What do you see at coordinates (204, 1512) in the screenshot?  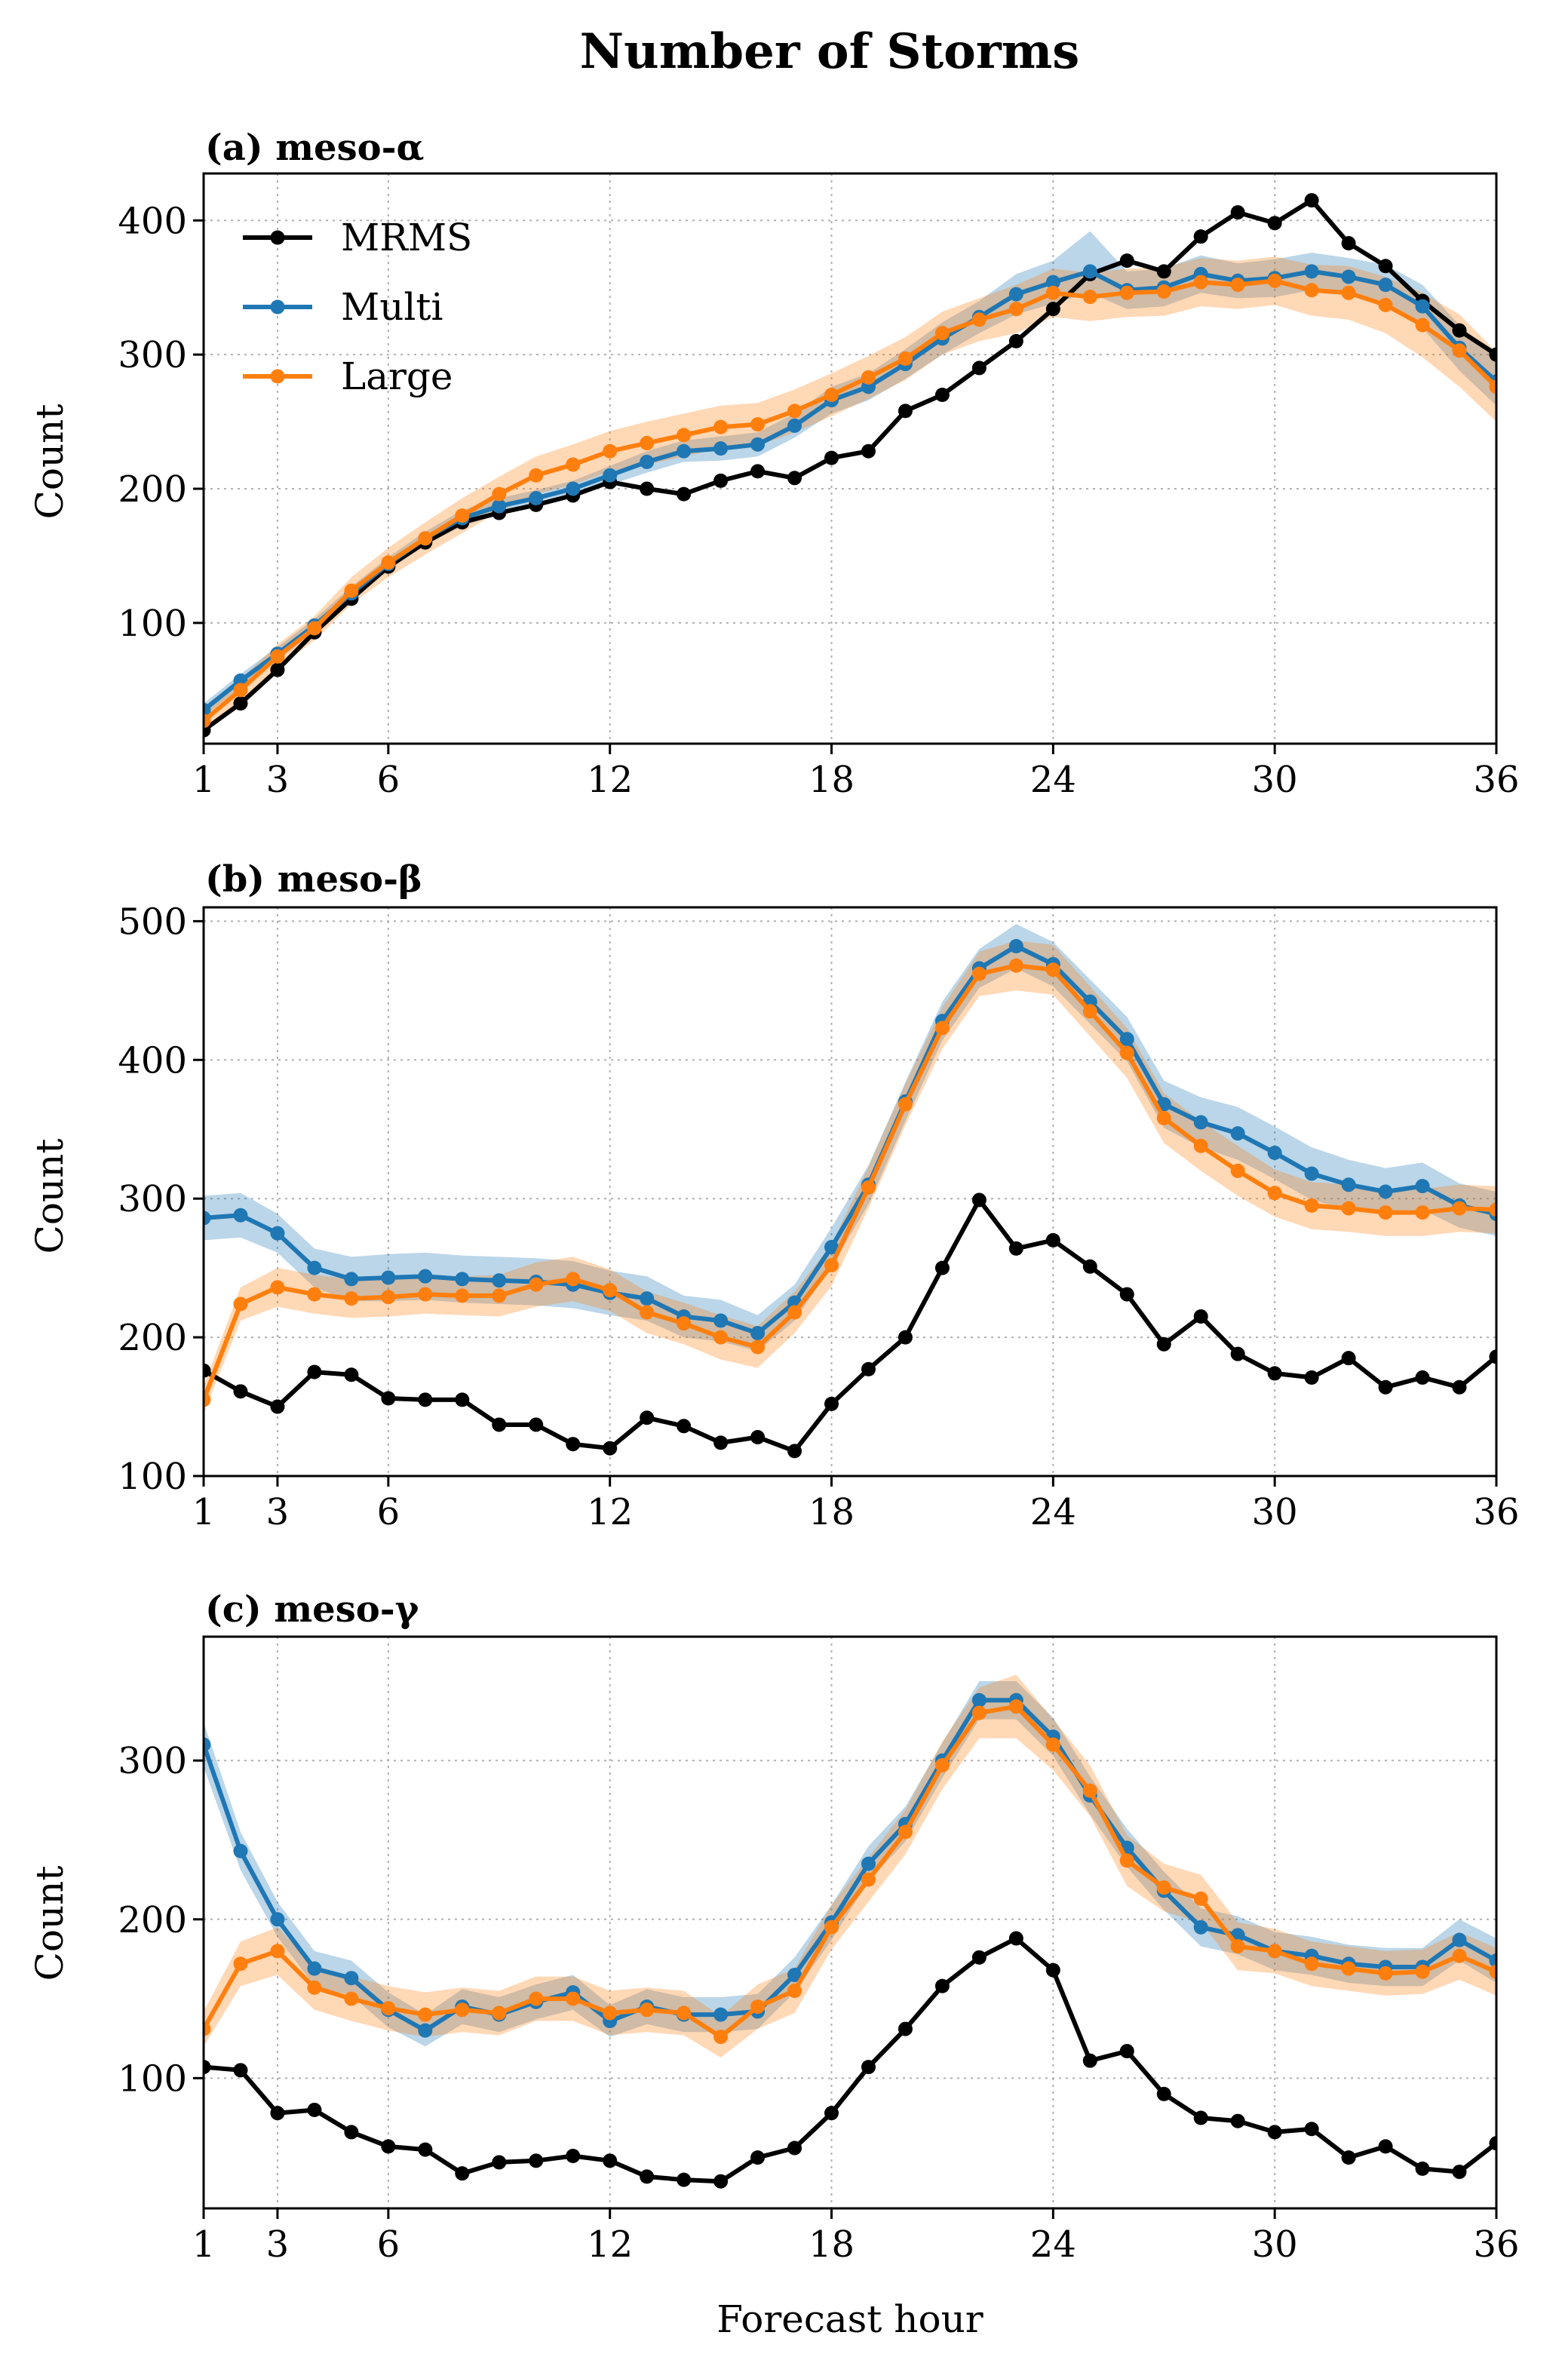 I see `x-tick-label: 1` at bounding box center [204, 1512].